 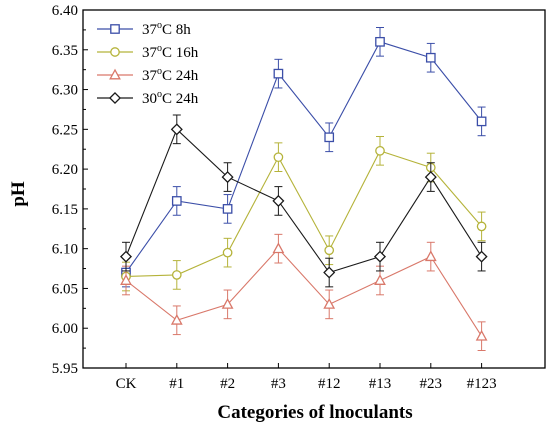 What do you see at coordinates (65, 369) in the screenshot?
I see `y-tick-label: 5.95` at bounding box center [65, 369].